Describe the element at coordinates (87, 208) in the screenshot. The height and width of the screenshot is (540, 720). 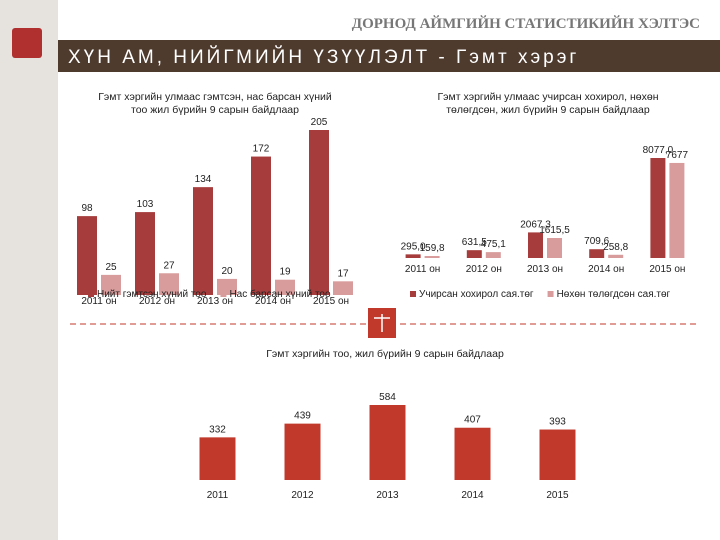
I see `data-label: 98` at that location.